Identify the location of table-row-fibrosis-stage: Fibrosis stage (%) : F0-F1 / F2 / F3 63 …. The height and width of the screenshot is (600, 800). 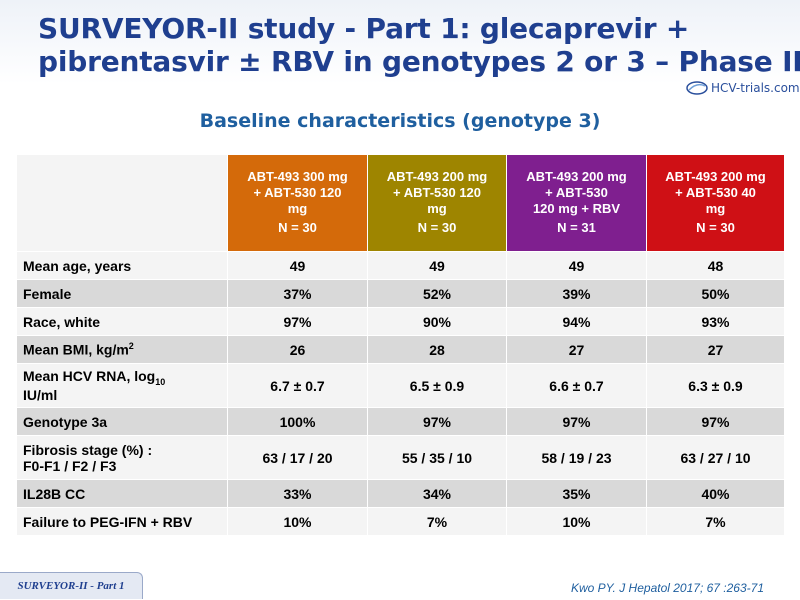
(400, 457).